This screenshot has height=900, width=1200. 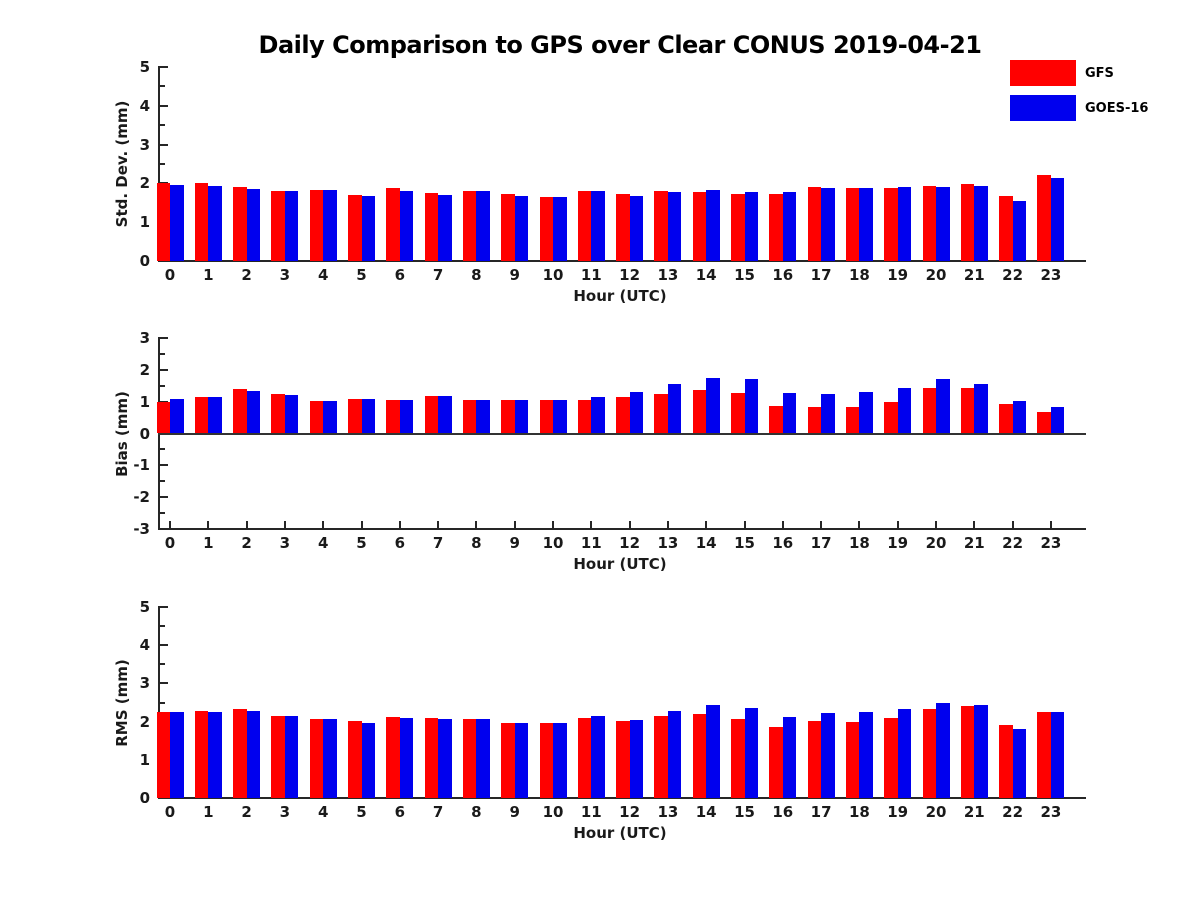 I want to click on y-major-tick-std-dev, so click(x=164, y=105).